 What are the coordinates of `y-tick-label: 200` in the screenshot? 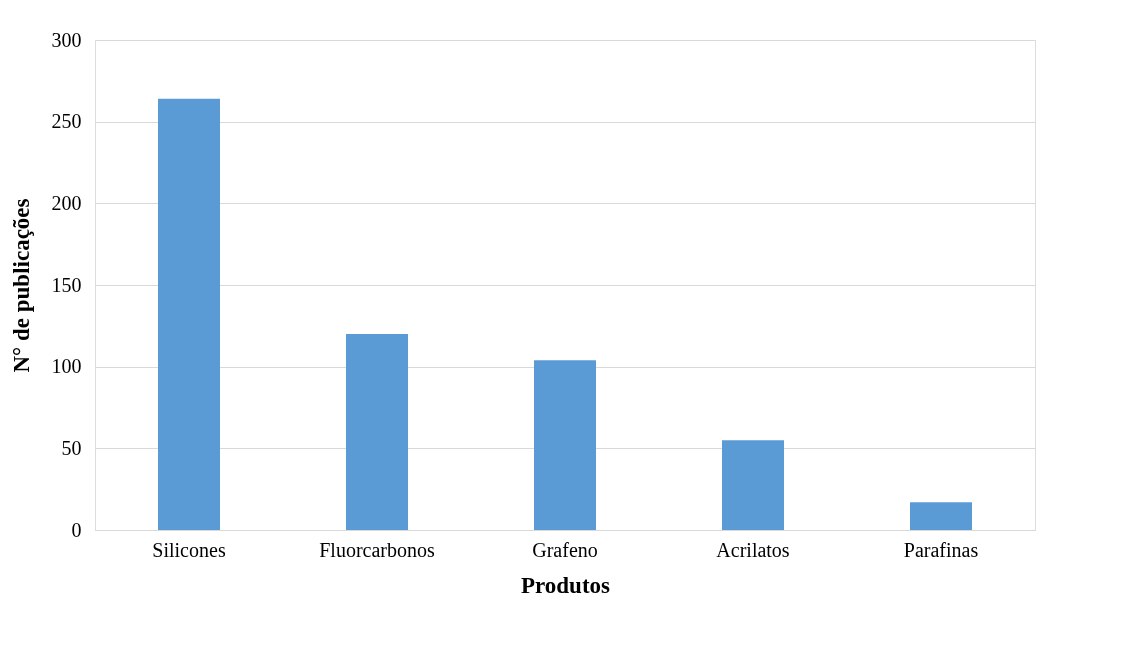 It's located at (66, 202).